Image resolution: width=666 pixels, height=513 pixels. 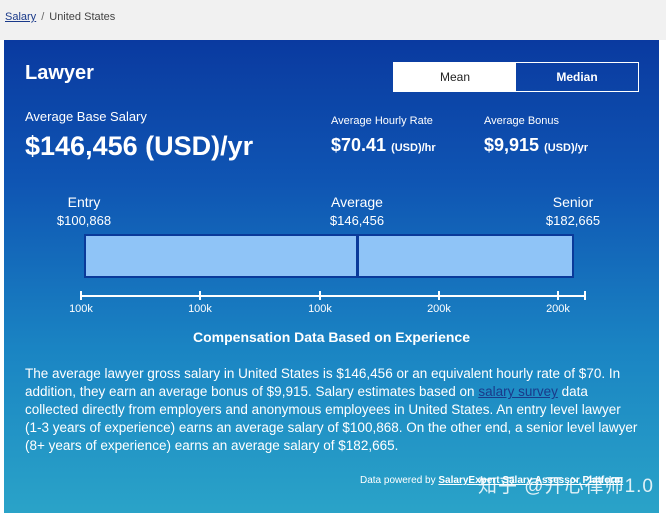 I want to click on level-entry: Entry $100,868, so click(x=84, y=211).